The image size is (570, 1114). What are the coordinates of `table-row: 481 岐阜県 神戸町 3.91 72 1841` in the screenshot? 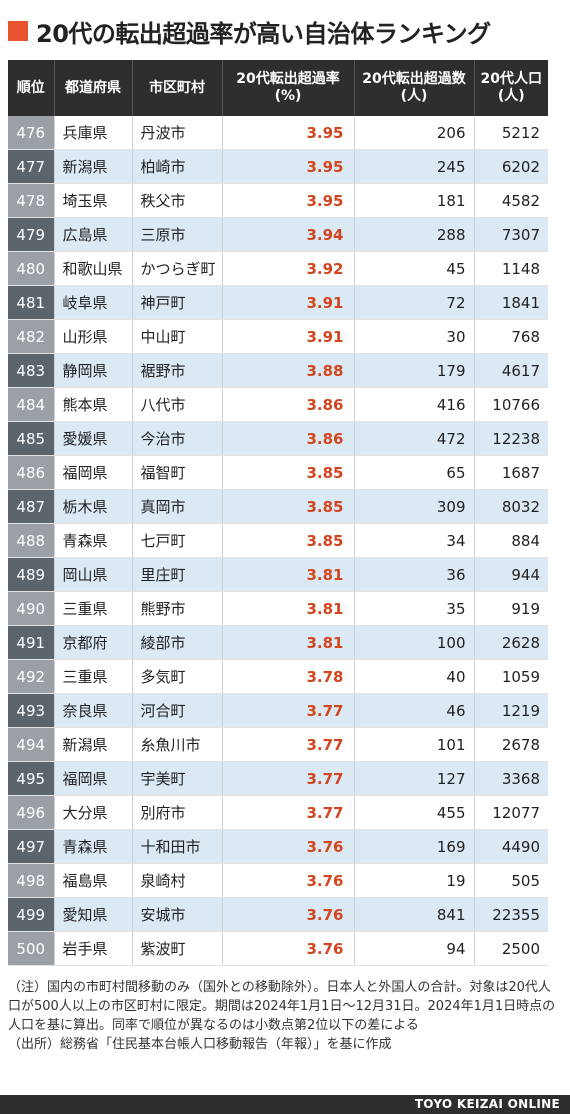 It's located at (278, 302).